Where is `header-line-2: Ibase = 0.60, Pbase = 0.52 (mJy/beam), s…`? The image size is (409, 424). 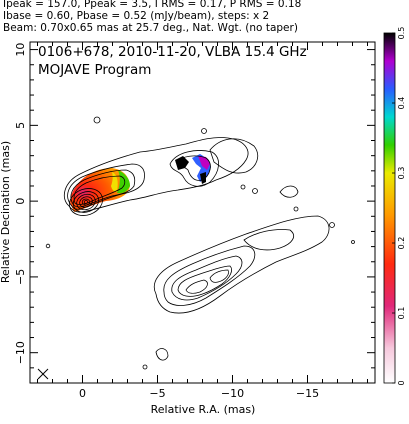 header-line-2: Ibase = 0.60, Pbase = 0.52 (mJy/beam), s… is located at coordinates (136, 16).